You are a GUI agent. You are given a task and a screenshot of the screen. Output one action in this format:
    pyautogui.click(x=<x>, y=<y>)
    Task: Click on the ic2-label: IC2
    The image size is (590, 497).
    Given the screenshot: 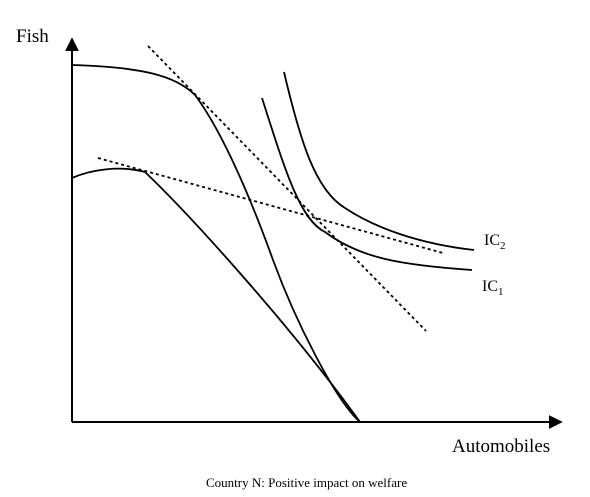 What is the action you would take?
    pyautogui.click(x=495, y=242)
    